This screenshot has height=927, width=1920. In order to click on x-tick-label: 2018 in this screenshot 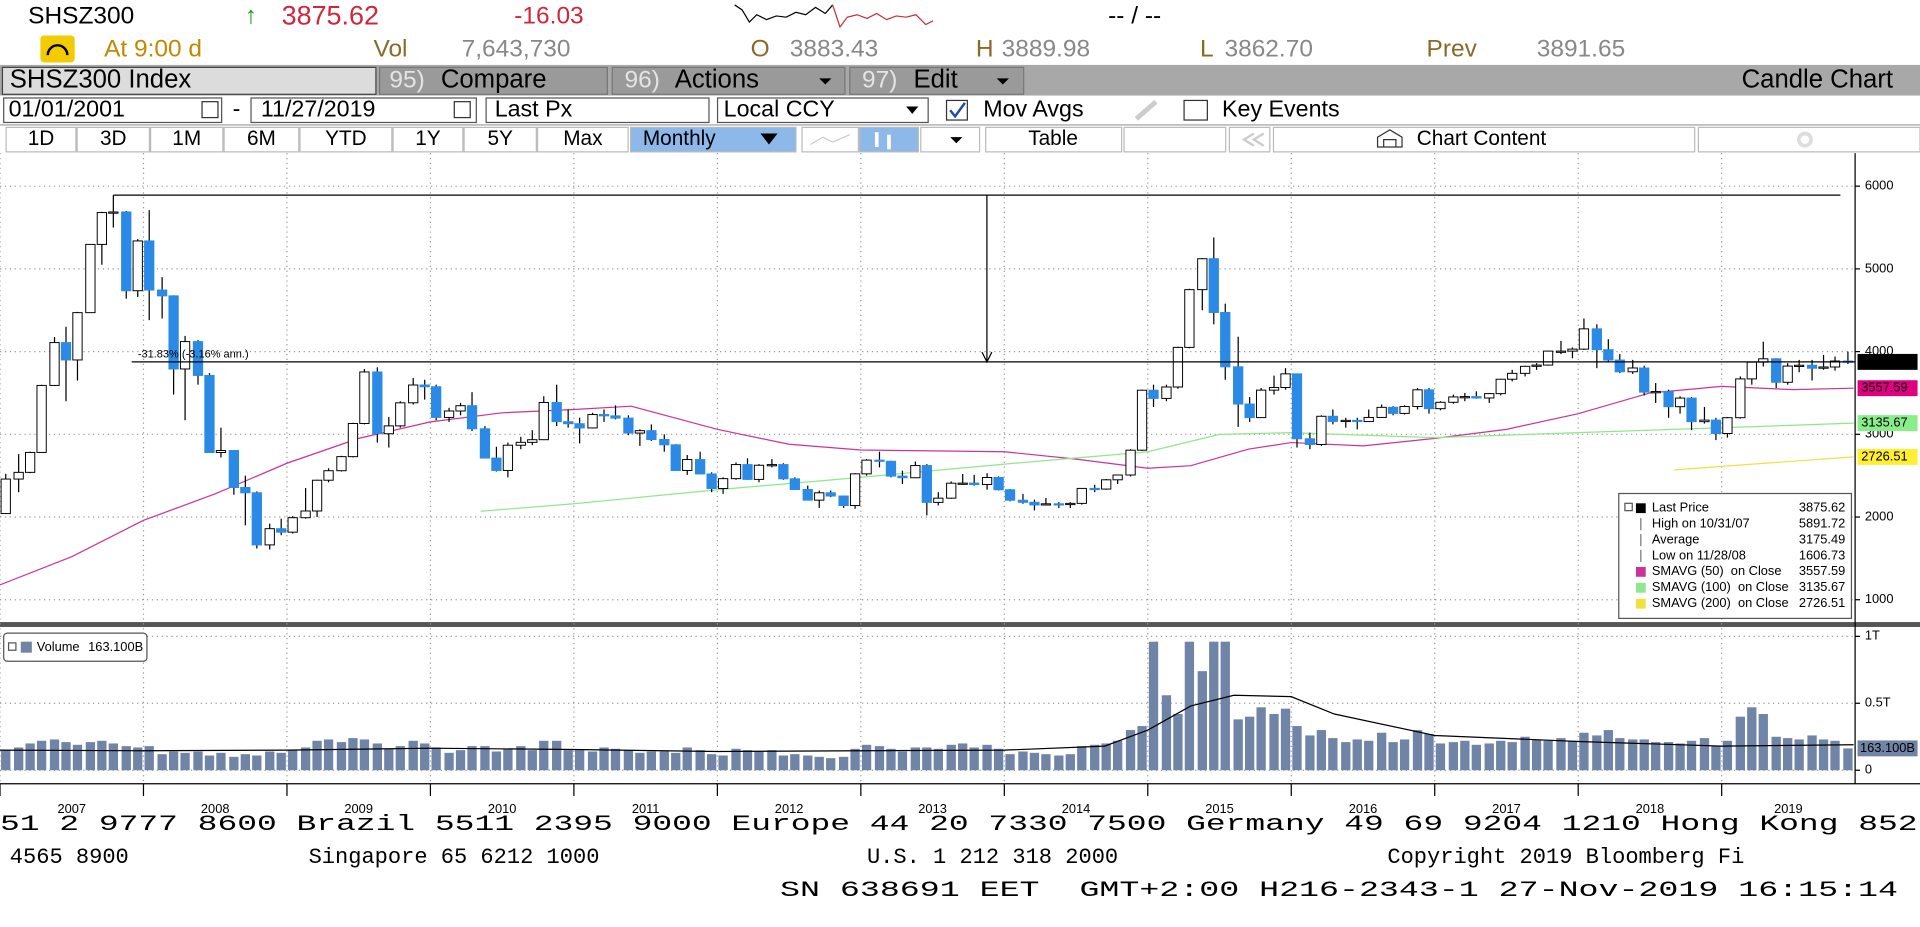, I will do `click(1650, 808)`.